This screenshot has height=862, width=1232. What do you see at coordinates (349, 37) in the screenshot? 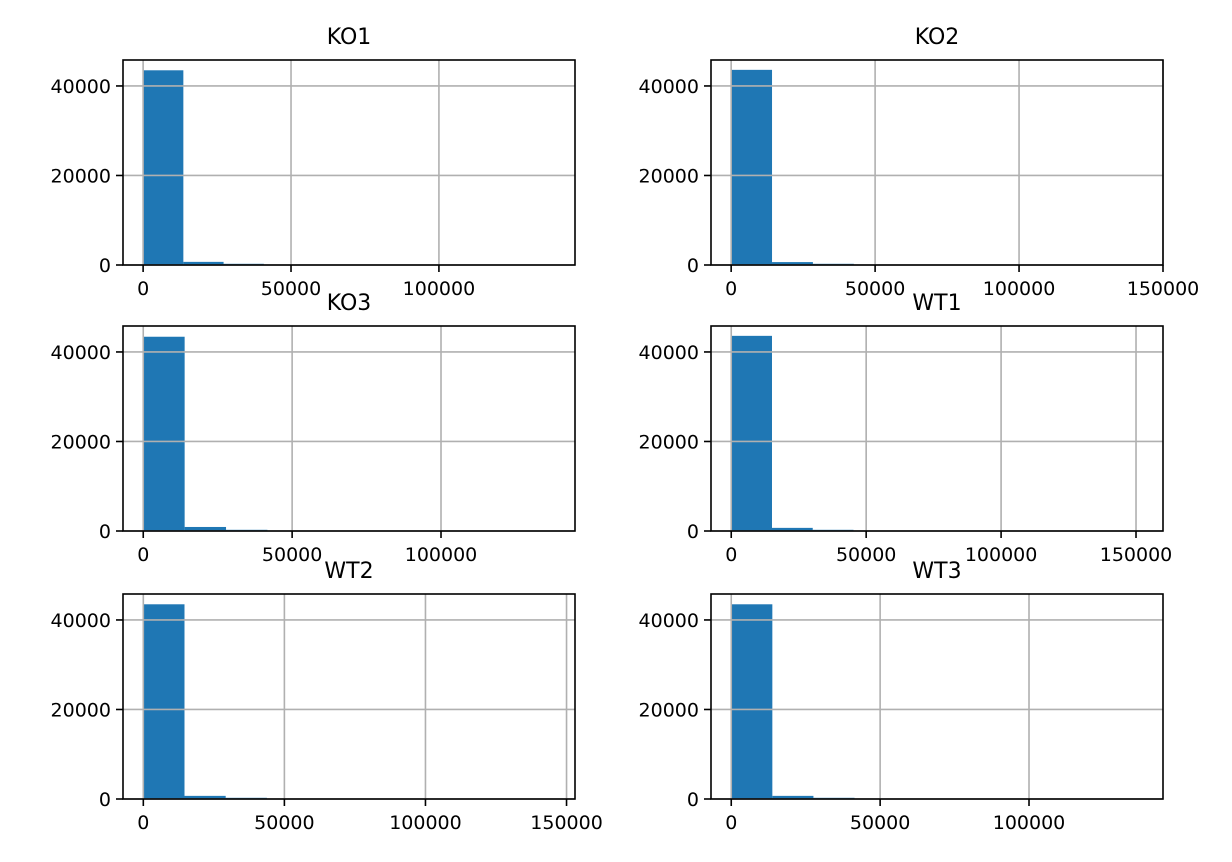
I see `subplot-title: KO1` at bounding box center [349, 37].